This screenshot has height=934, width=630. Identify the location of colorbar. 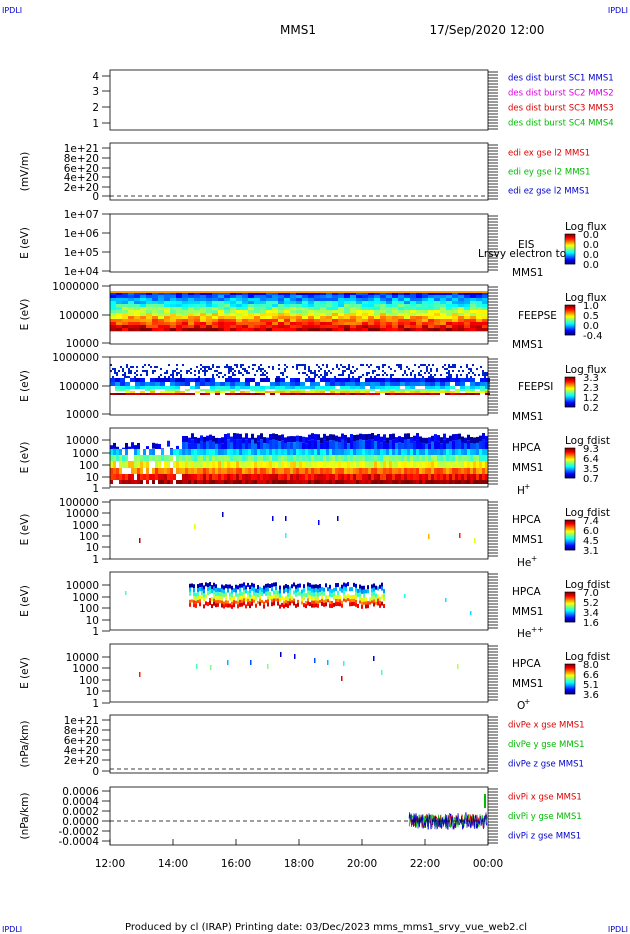
(570, 249).